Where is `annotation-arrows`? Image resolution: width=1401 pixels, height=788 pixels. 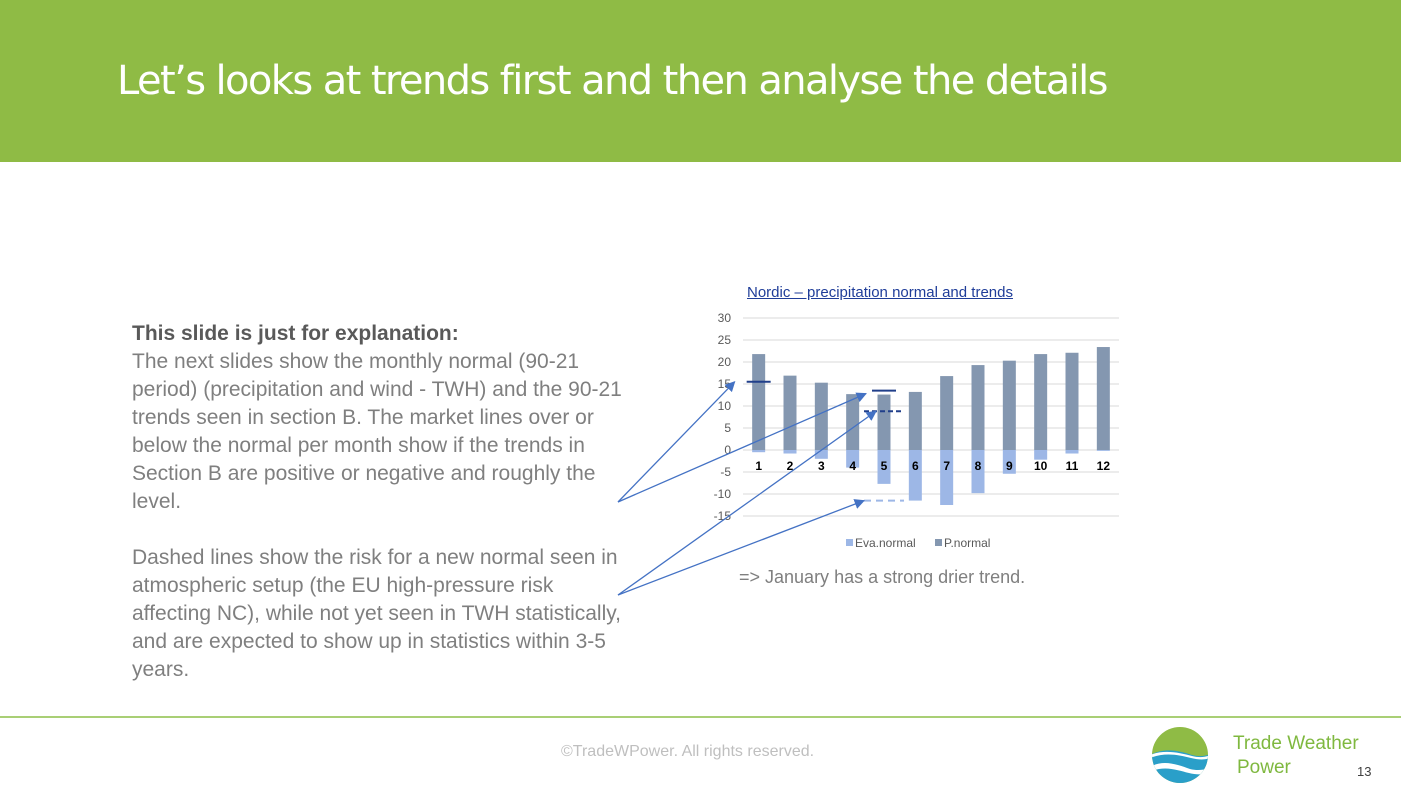 annotation-arrows is located at coordinates (747, 488).